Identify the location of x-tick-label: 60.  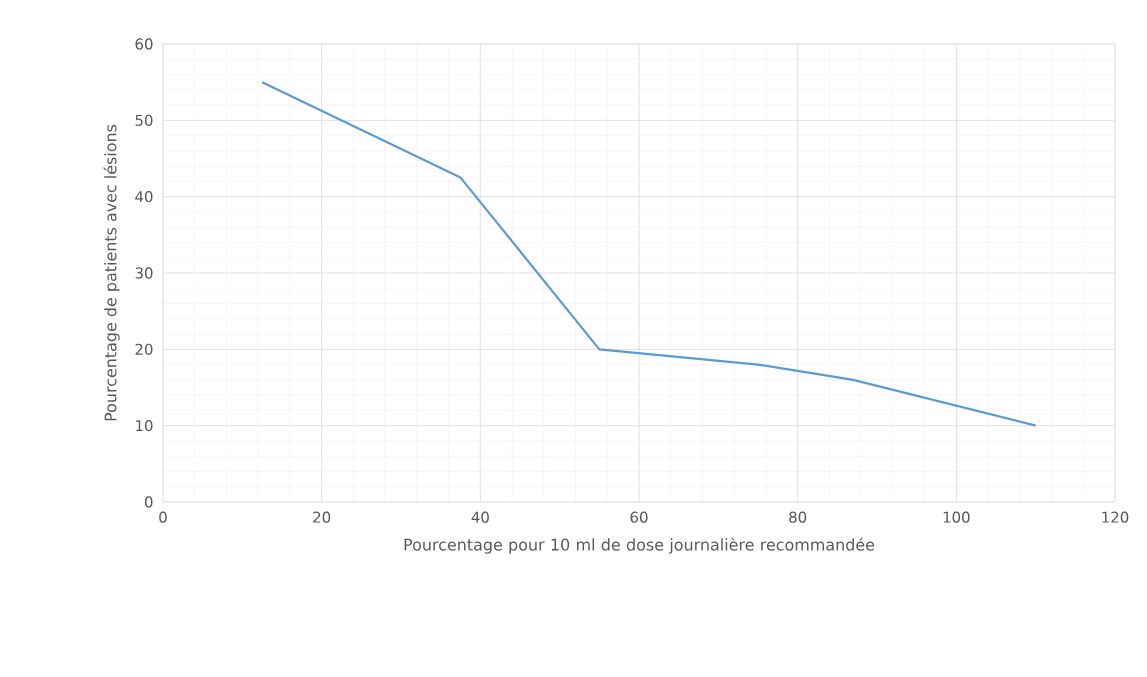
(639, 517).